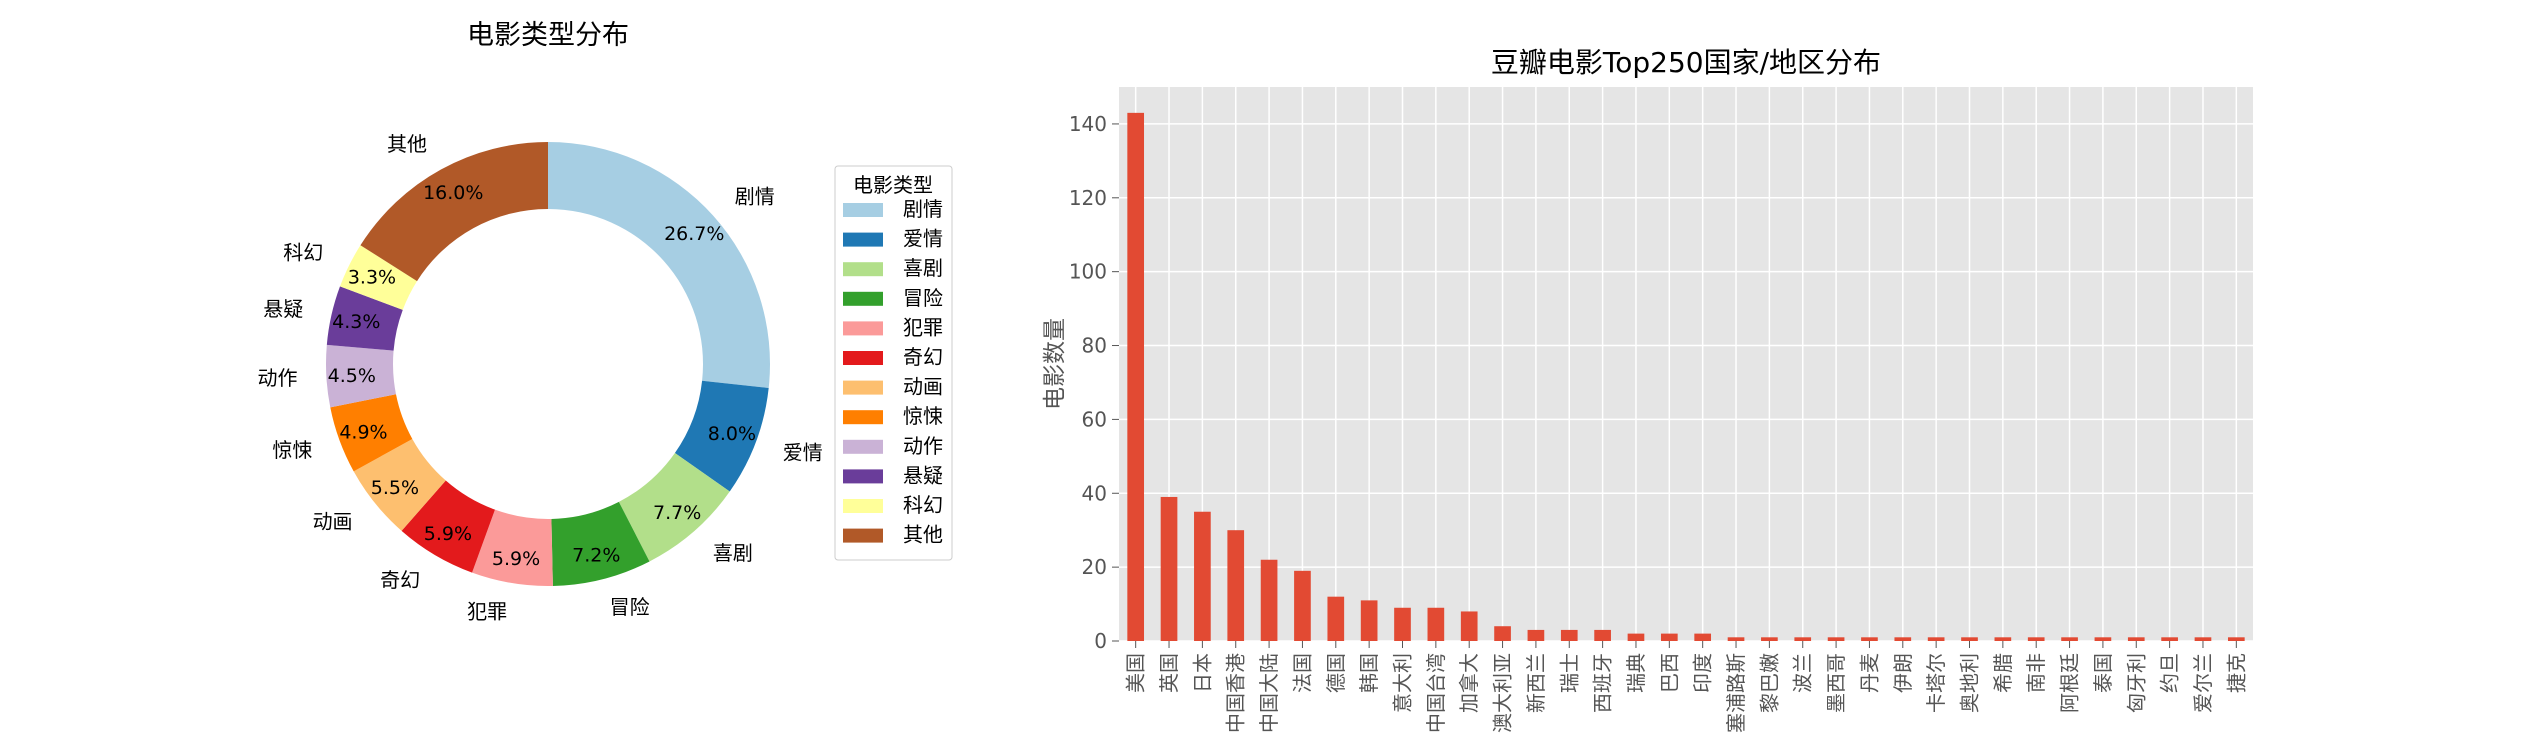 Image resolution: width=2530 pixels, height=736 pixels. Describe the element at coordinates (1769, 683) in the screenshot. I see `x-tick-label: 黎巴嫩` at that location.